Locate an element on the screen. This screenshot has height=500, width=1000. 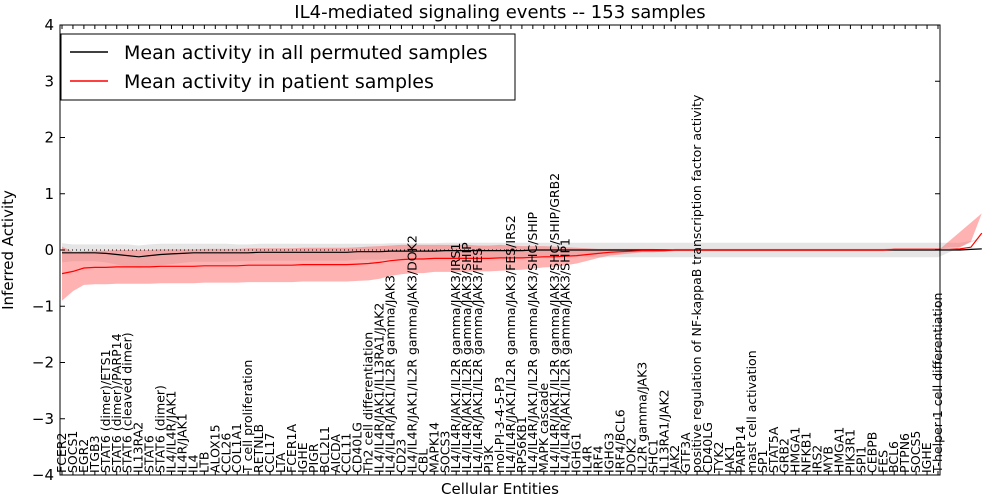
x-tick-label: PARP14 is located at coordinates (740, 449).